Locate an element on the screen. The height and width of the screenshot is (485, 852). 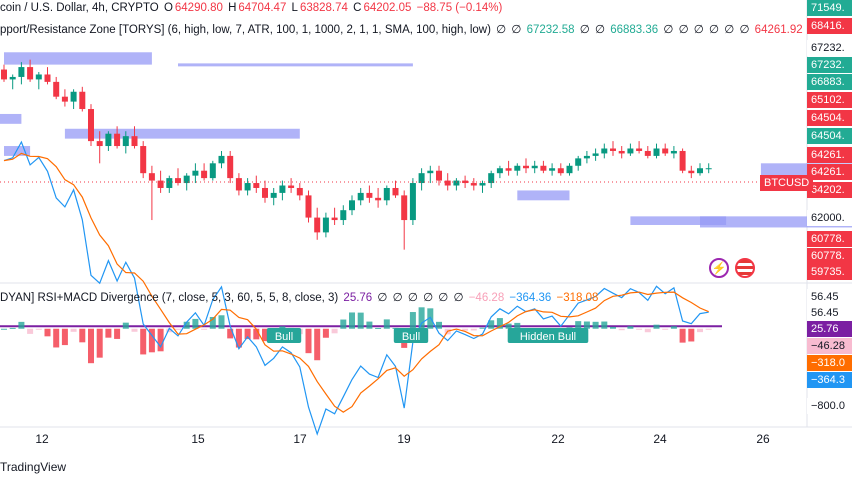
indicator2-value: −318.08 is located at coordinates (577, 298).